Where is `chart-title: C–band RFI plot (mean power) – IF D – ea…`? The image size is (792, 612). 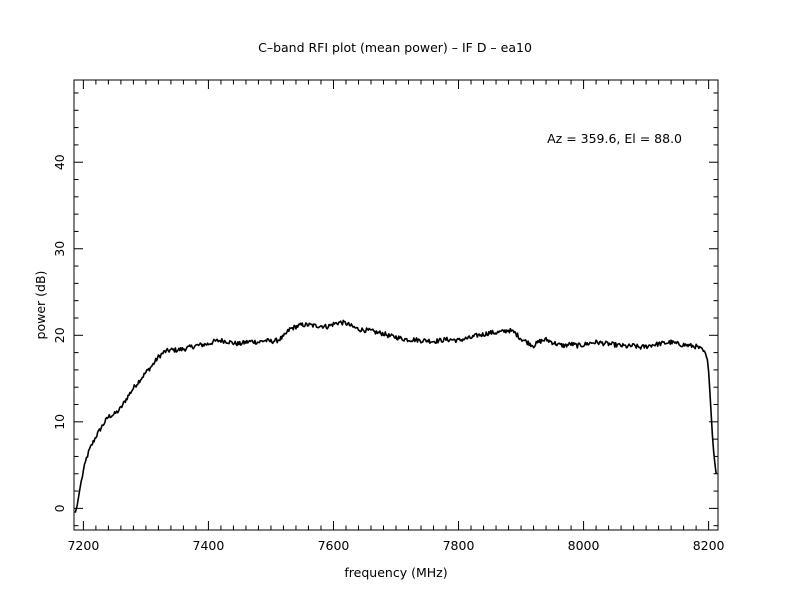 chart-title: C–band RFI plot (mean power) – IF D – ea… is located at coordinates (395, 47).